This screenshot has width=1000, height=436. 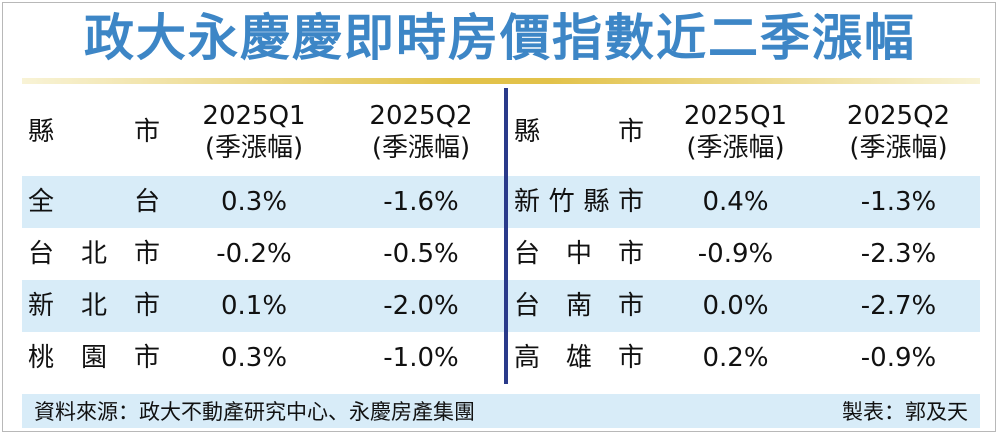 What do you see at coordinates (501, 411) in the screenshot?
I see `source-footer: 資料來源：政大不動產研究中心、永慶房產集團 製表：郭及天` at bounding box center [501, 411].